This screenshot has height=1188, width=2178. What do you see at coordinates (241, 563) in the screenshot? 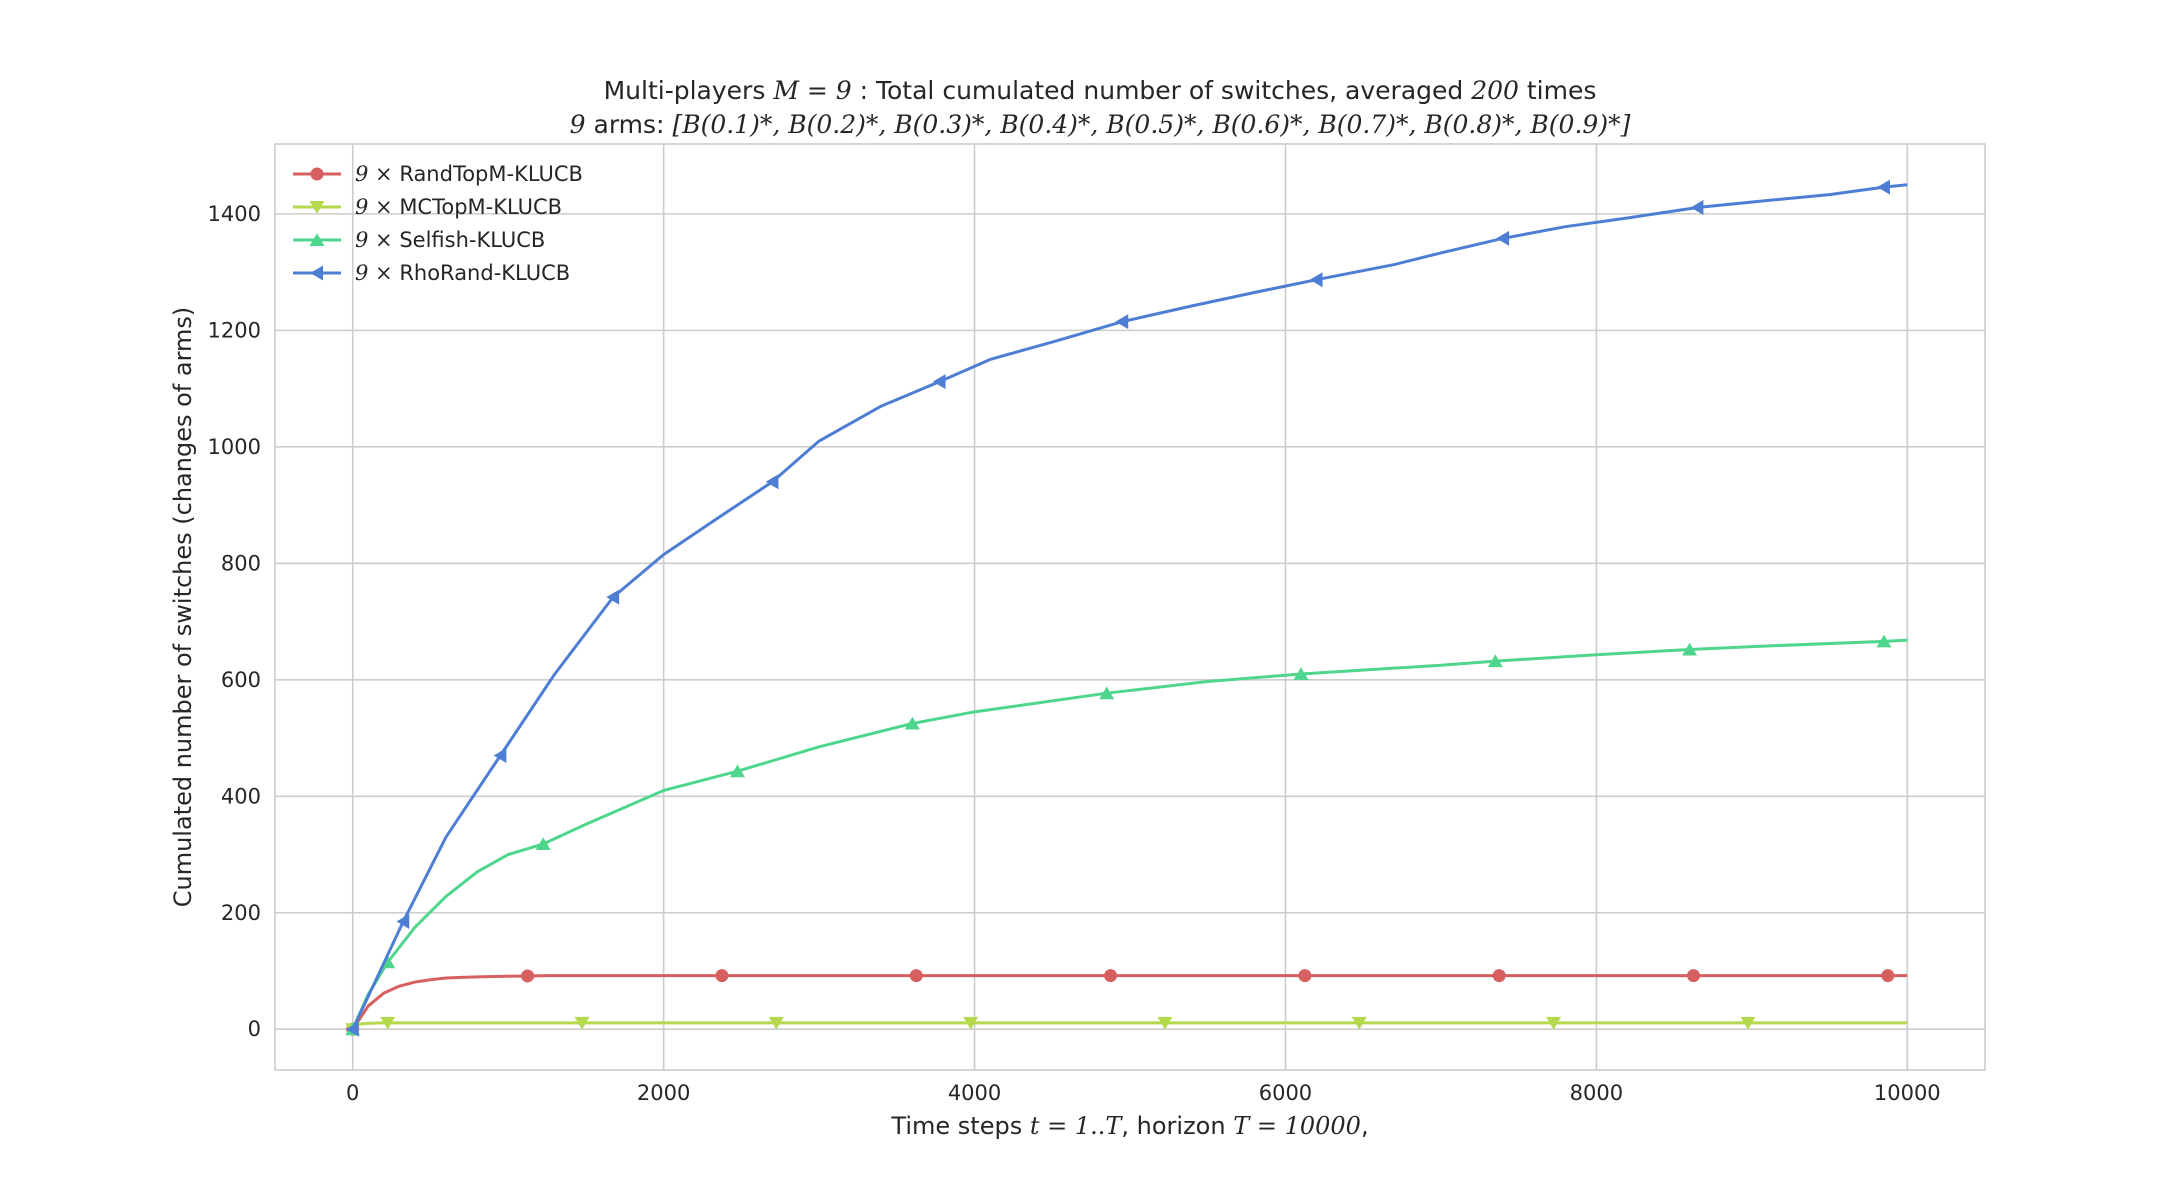
I see `y-tick-label: 800` at bounding box center [241, 563].